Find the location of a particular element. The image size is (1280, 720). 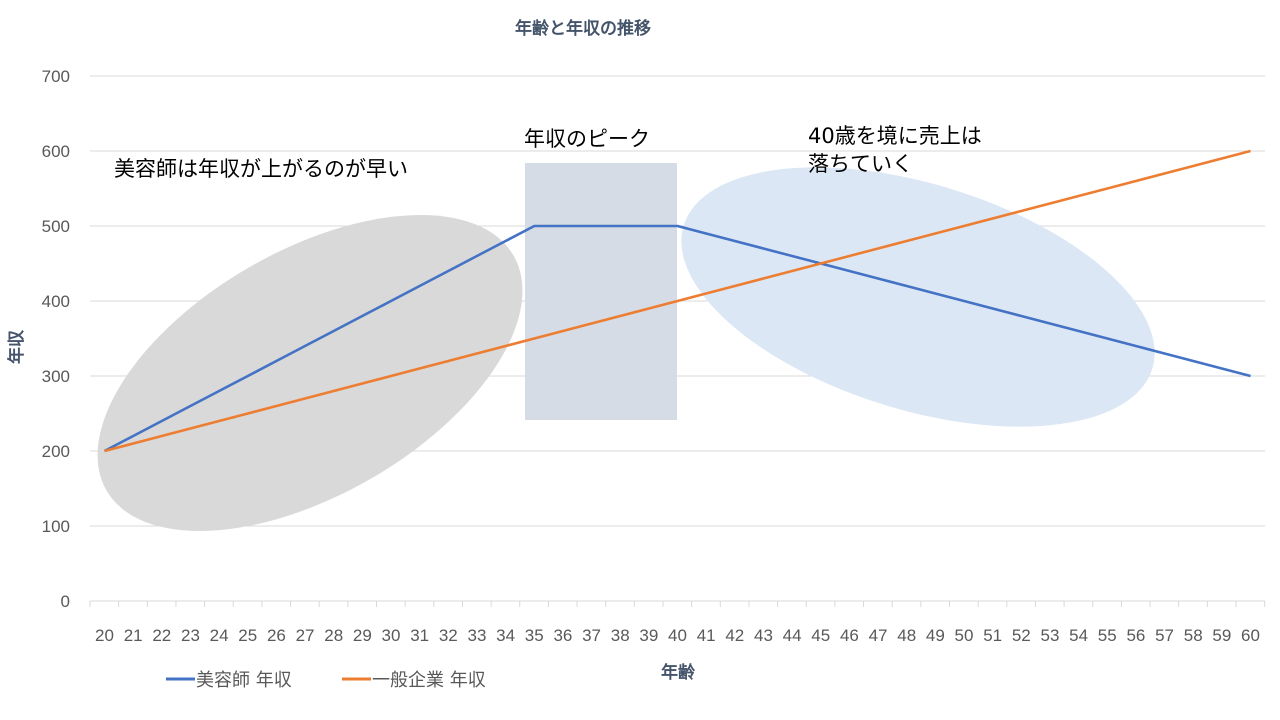

x-tick-label: 58 is located at coordinates (1193, 635).